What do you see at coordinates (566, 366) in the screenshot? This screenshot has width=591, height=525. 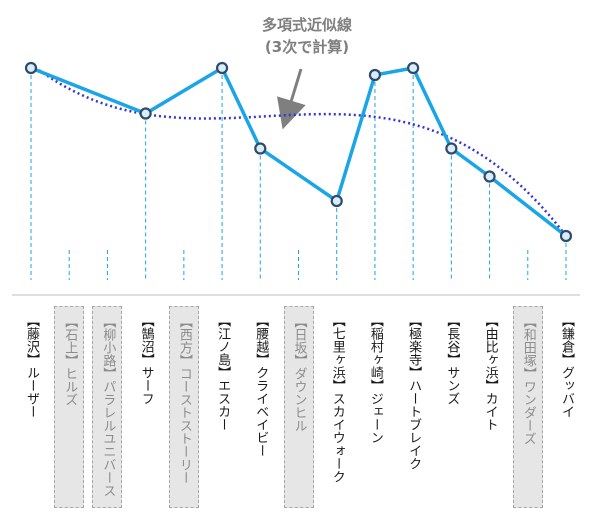 I see `tick-label: 【鎌倉】グッバイ` at bounding box center [566, 366].